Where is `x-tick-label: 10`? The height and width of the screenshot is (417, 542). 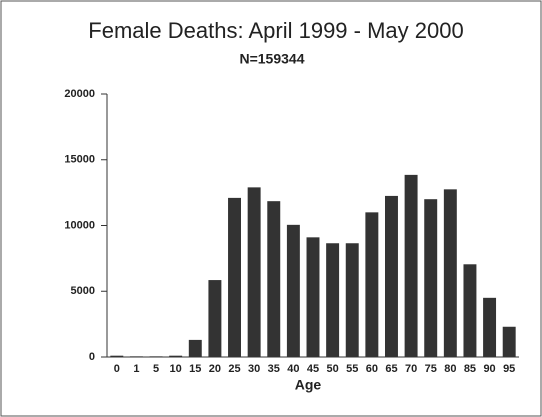 x-tick-label: 10 is located at coordinates (176, 369).